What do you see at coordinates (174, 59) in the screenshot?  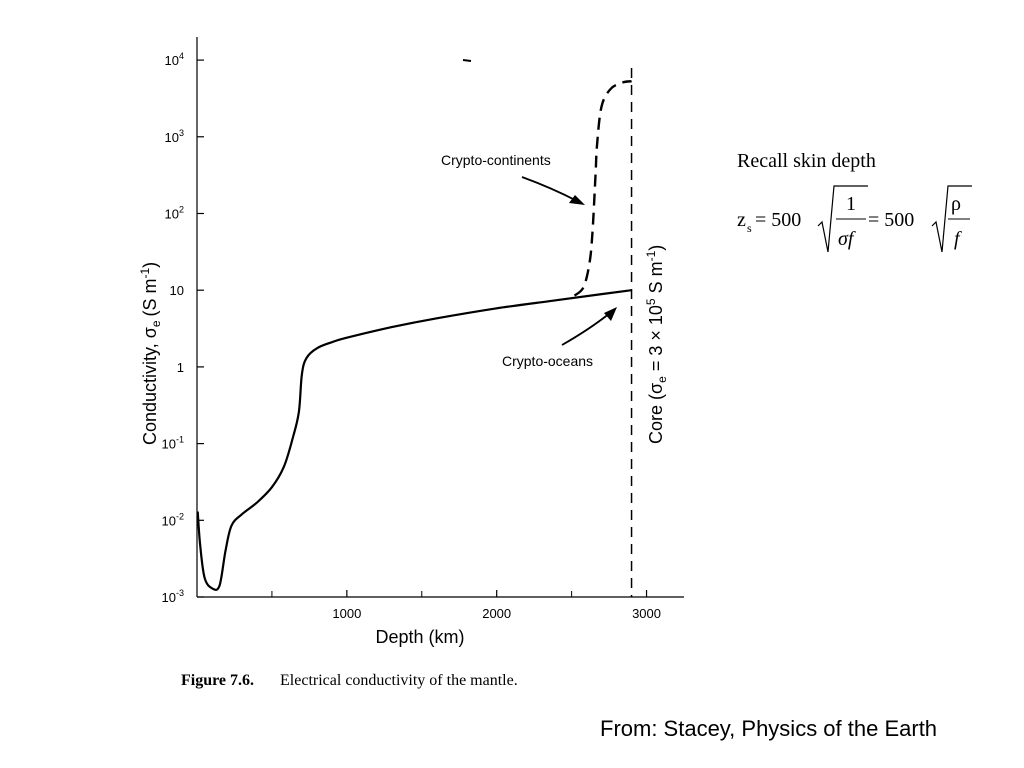 I see `y-tick-label-7: 10⁴` at bounding box center [174, 59].